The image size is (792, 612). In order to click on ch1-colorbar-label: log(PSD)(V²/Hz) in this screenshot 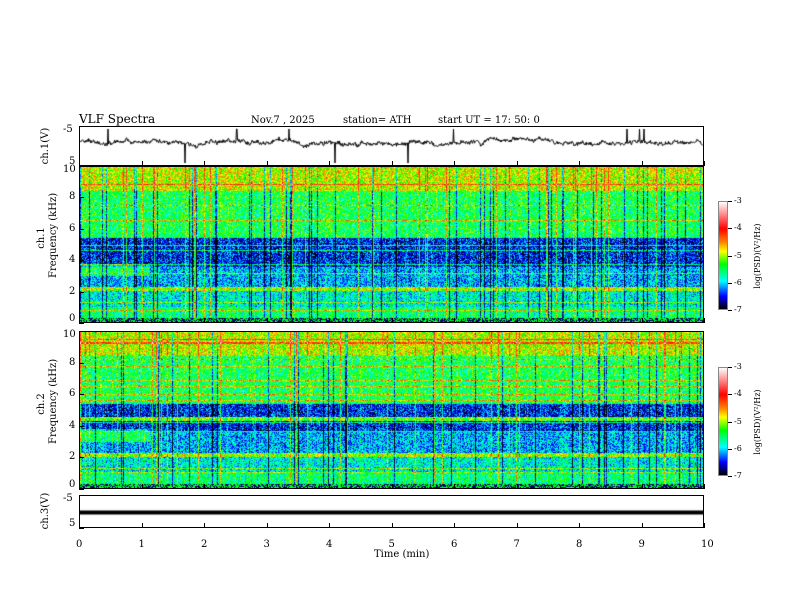, I will do `click(757, 256)`.